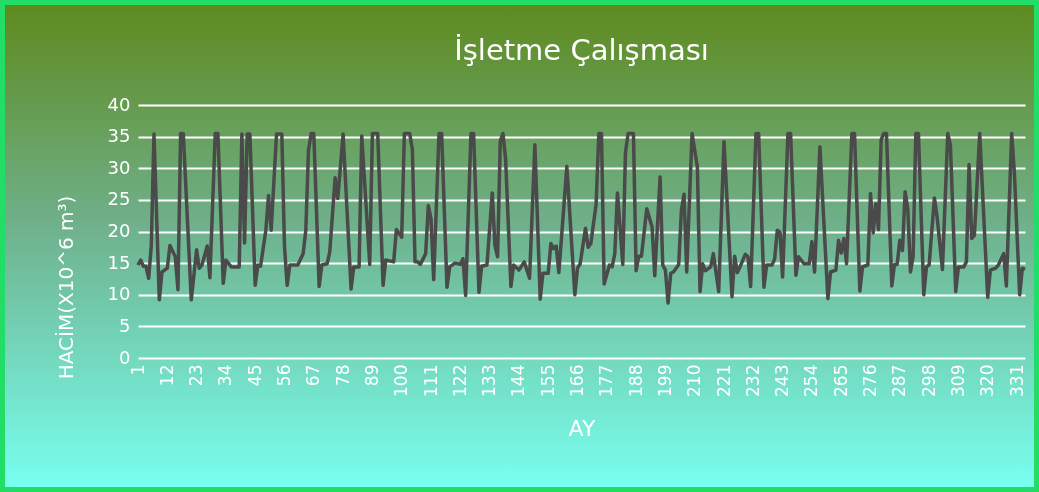 Image resolution: width=1039 pixels, height=492 pixels. What do you see at coordinates (518, 380) in the screenshot?
I see `x-tick-label: 144` at bounding box center [518, 380].